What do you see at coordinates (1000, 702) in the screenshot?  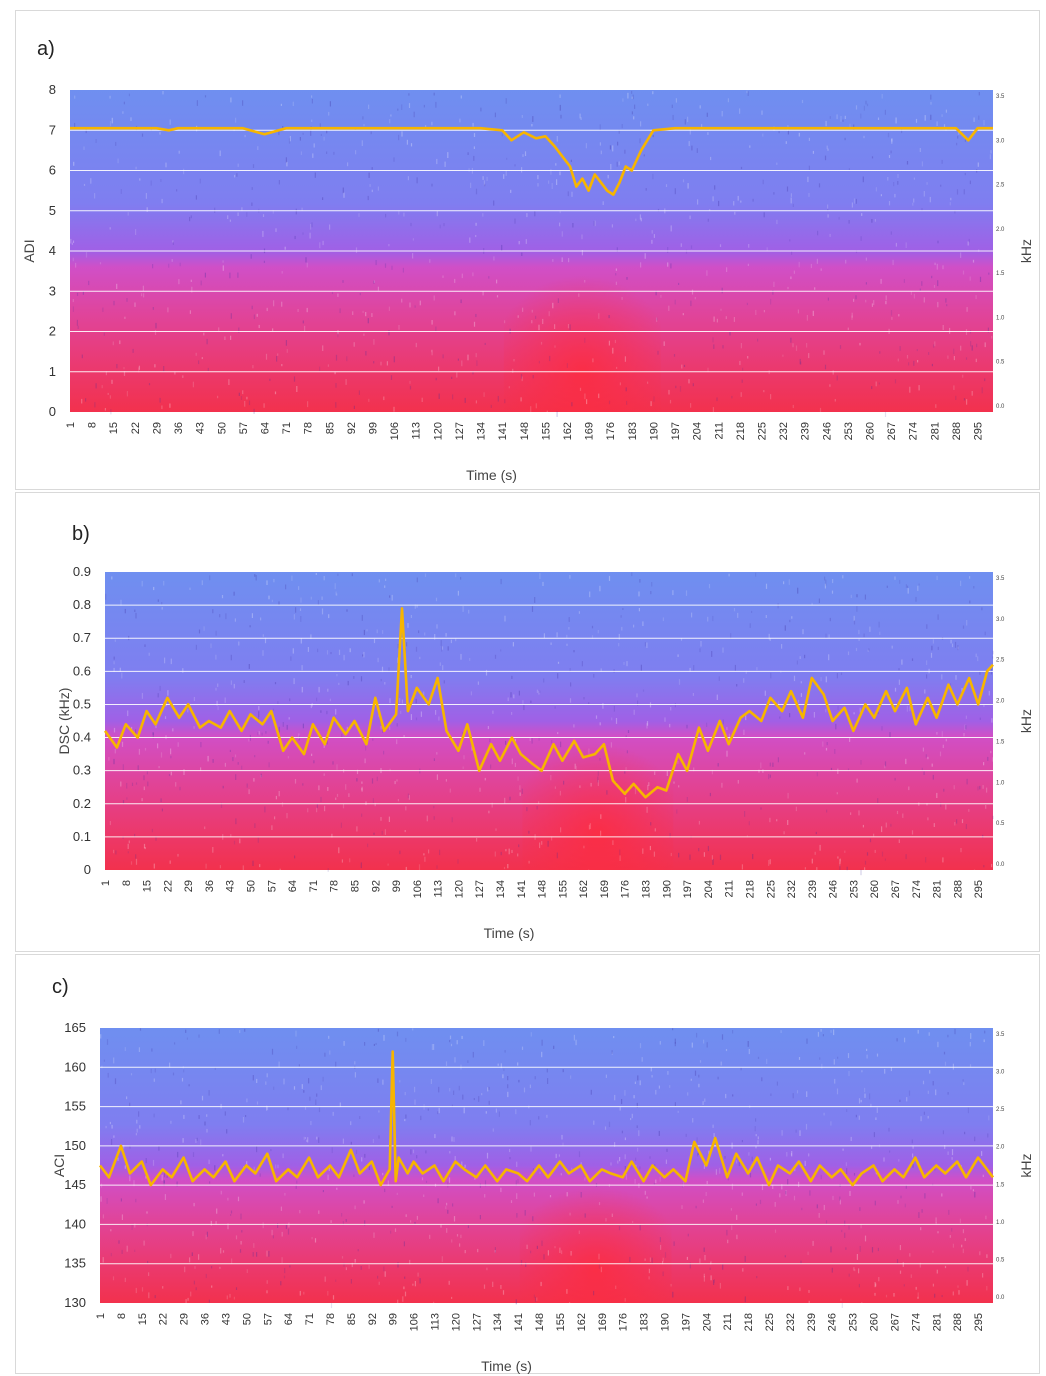 I see `right-tick-label: 2.0` at bounding box center [1000, 702].